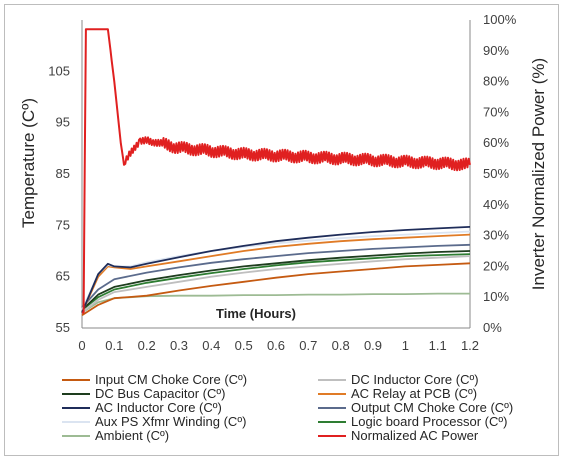 The width and height of the screenshot is (565, 462). Describe the element at coordinates (132, 435) in the screenshot. I see `legend-label: Ambient (Cº)` at that location.